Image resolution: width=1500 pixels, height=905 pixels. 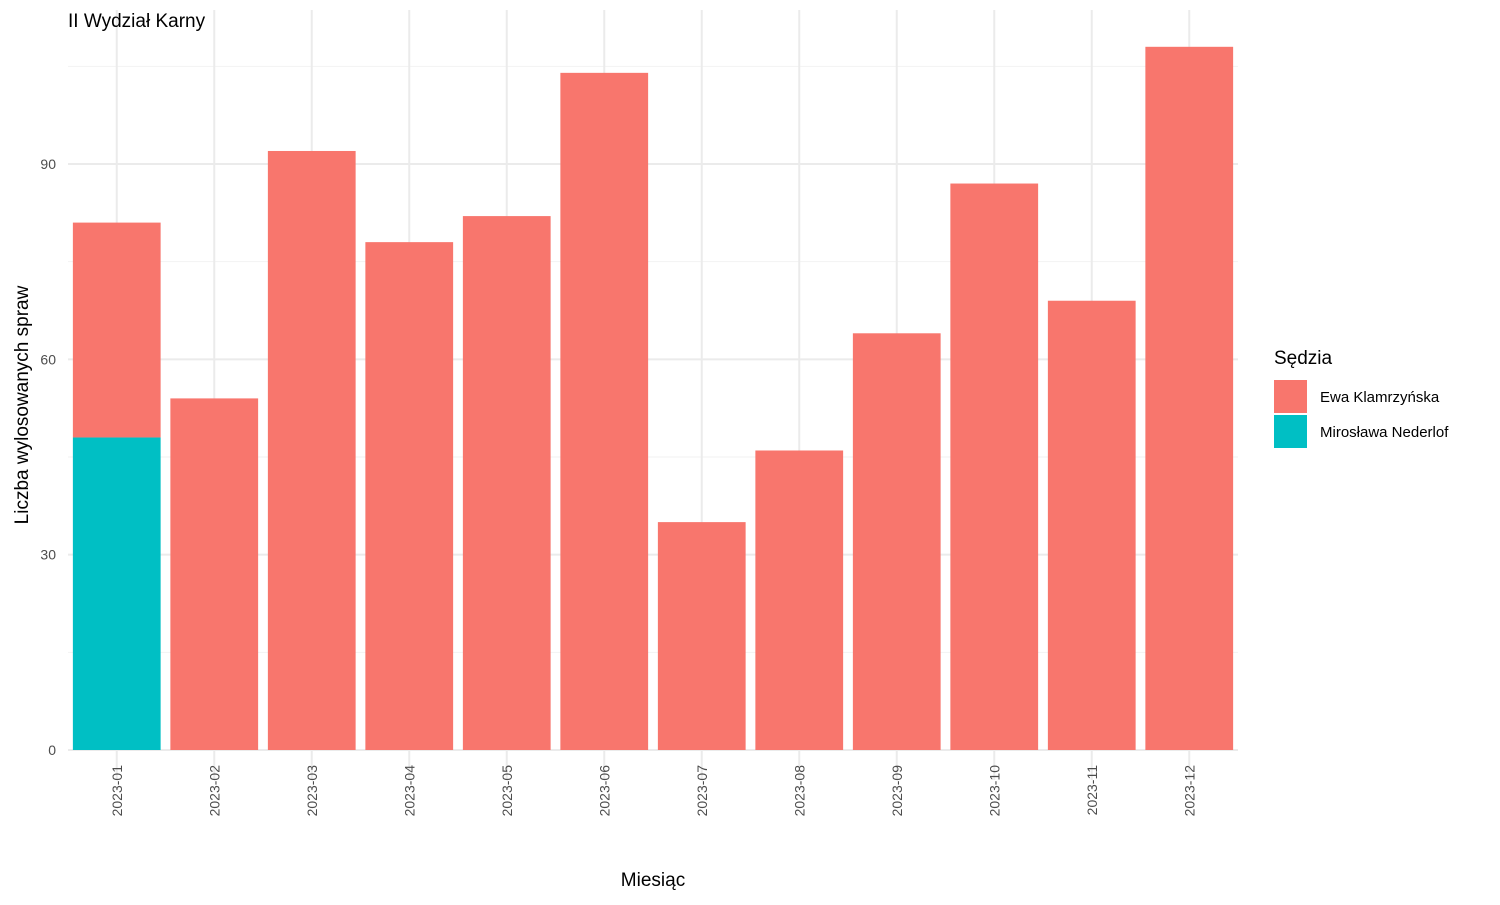 I want to click on legend-title: Sędzia, so click(x=1303, y=358).